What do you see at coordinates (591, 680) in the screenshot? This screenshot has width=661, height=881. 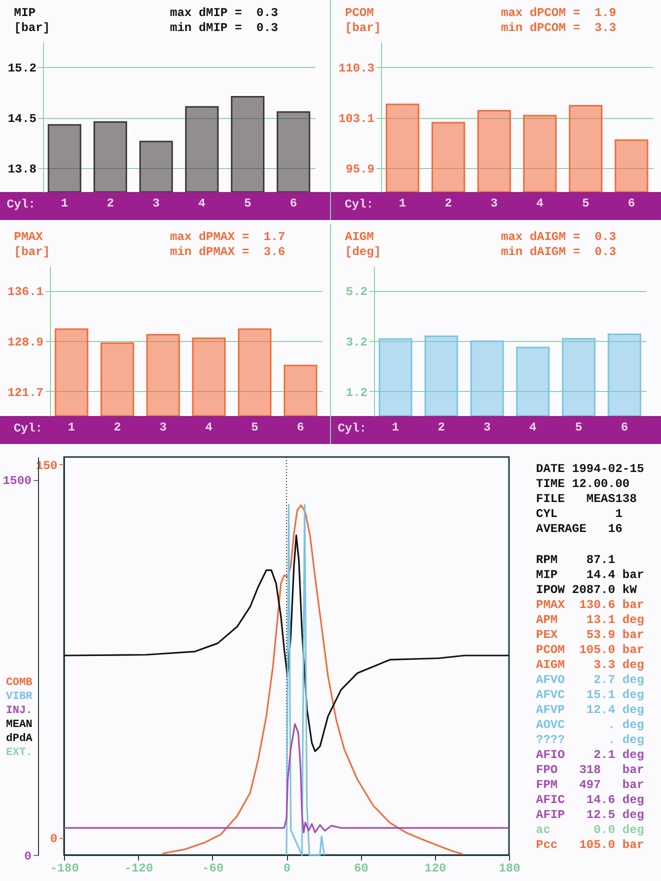 I see `text: AFVO 2.7 deg` at bounding box center [591, 680].